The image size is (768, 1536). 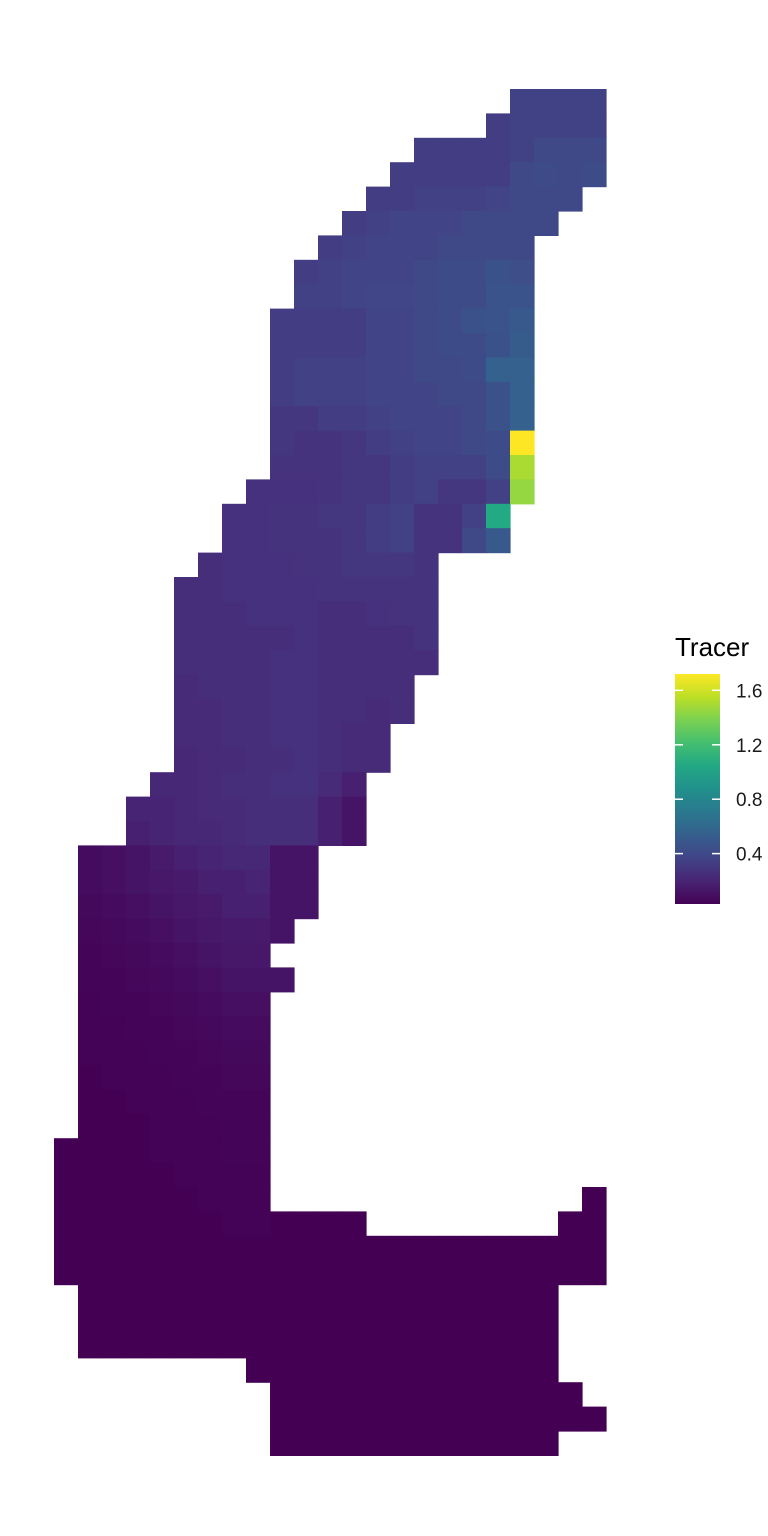 What do you see at coordinates (719, 768) in the screenshot?
I see `colorbar-legend: Tracer 0.4 0.8 1.2 1.6` at bounding box center [719, 768].